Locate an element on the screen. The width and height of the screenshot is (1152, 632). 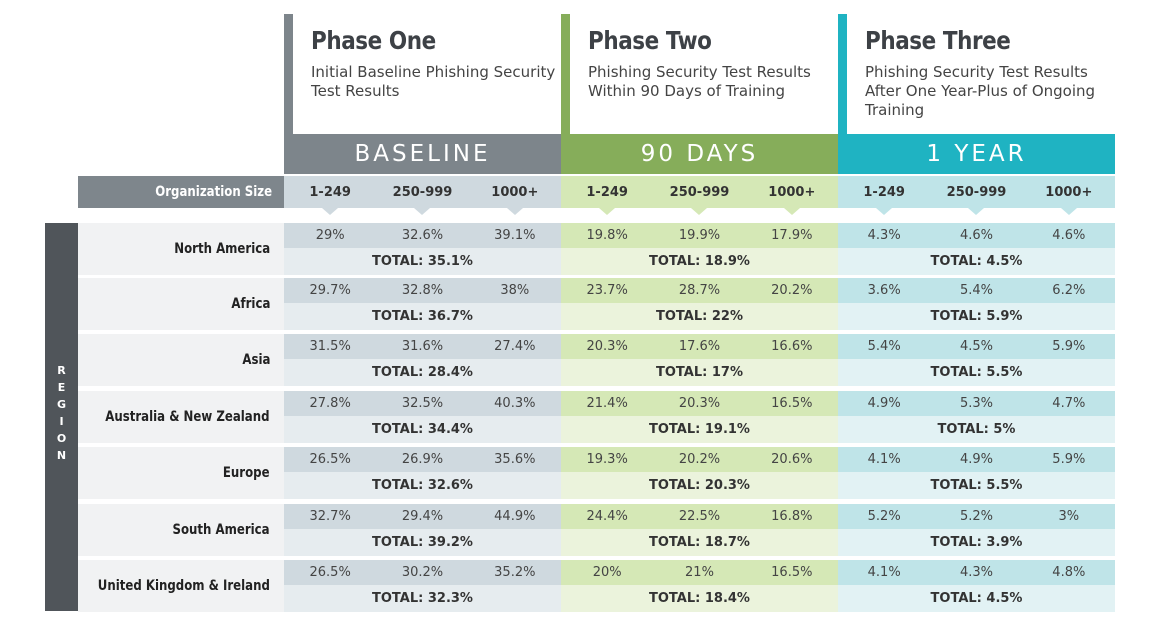
phase-values: 29% 32.6% 39.1% is located at coordinates (422, 235).